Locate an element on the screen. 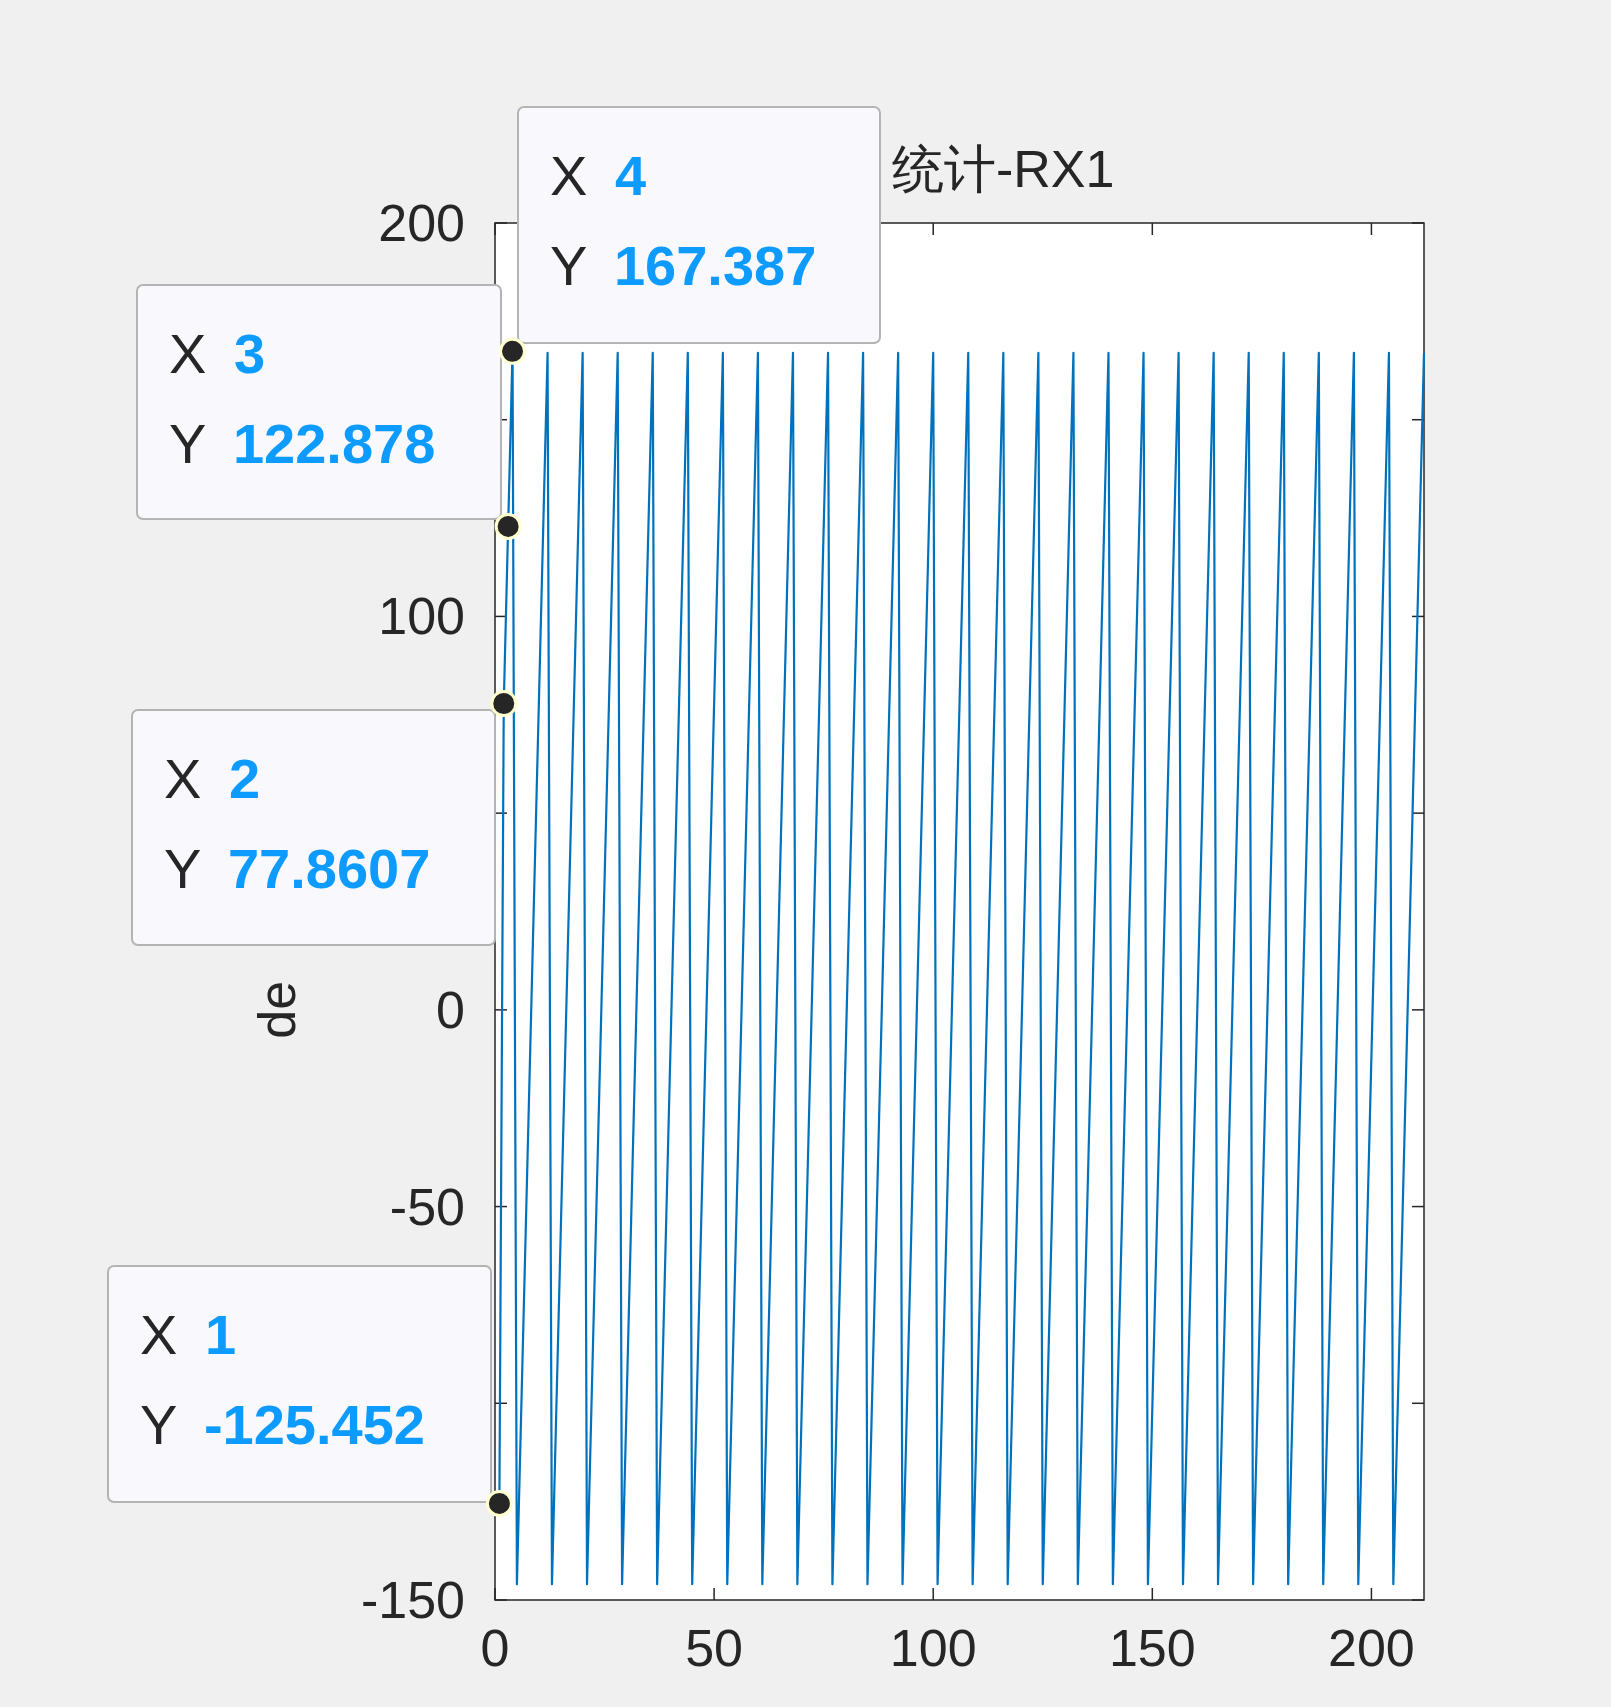 The image size is (1611, 1707). datatip: X 2 Y 77.8607 is located at coordinates (324, 818).